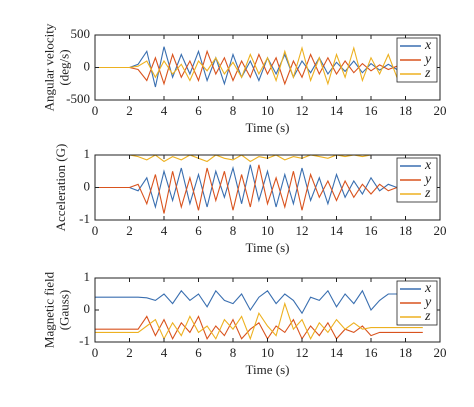 The height and width of the screenshot is (407, 474). What do you see at coordinates (48, 309) in the screenshot?
I see `y-axis-label: Magnetic field` at bounding box center [48, 309].